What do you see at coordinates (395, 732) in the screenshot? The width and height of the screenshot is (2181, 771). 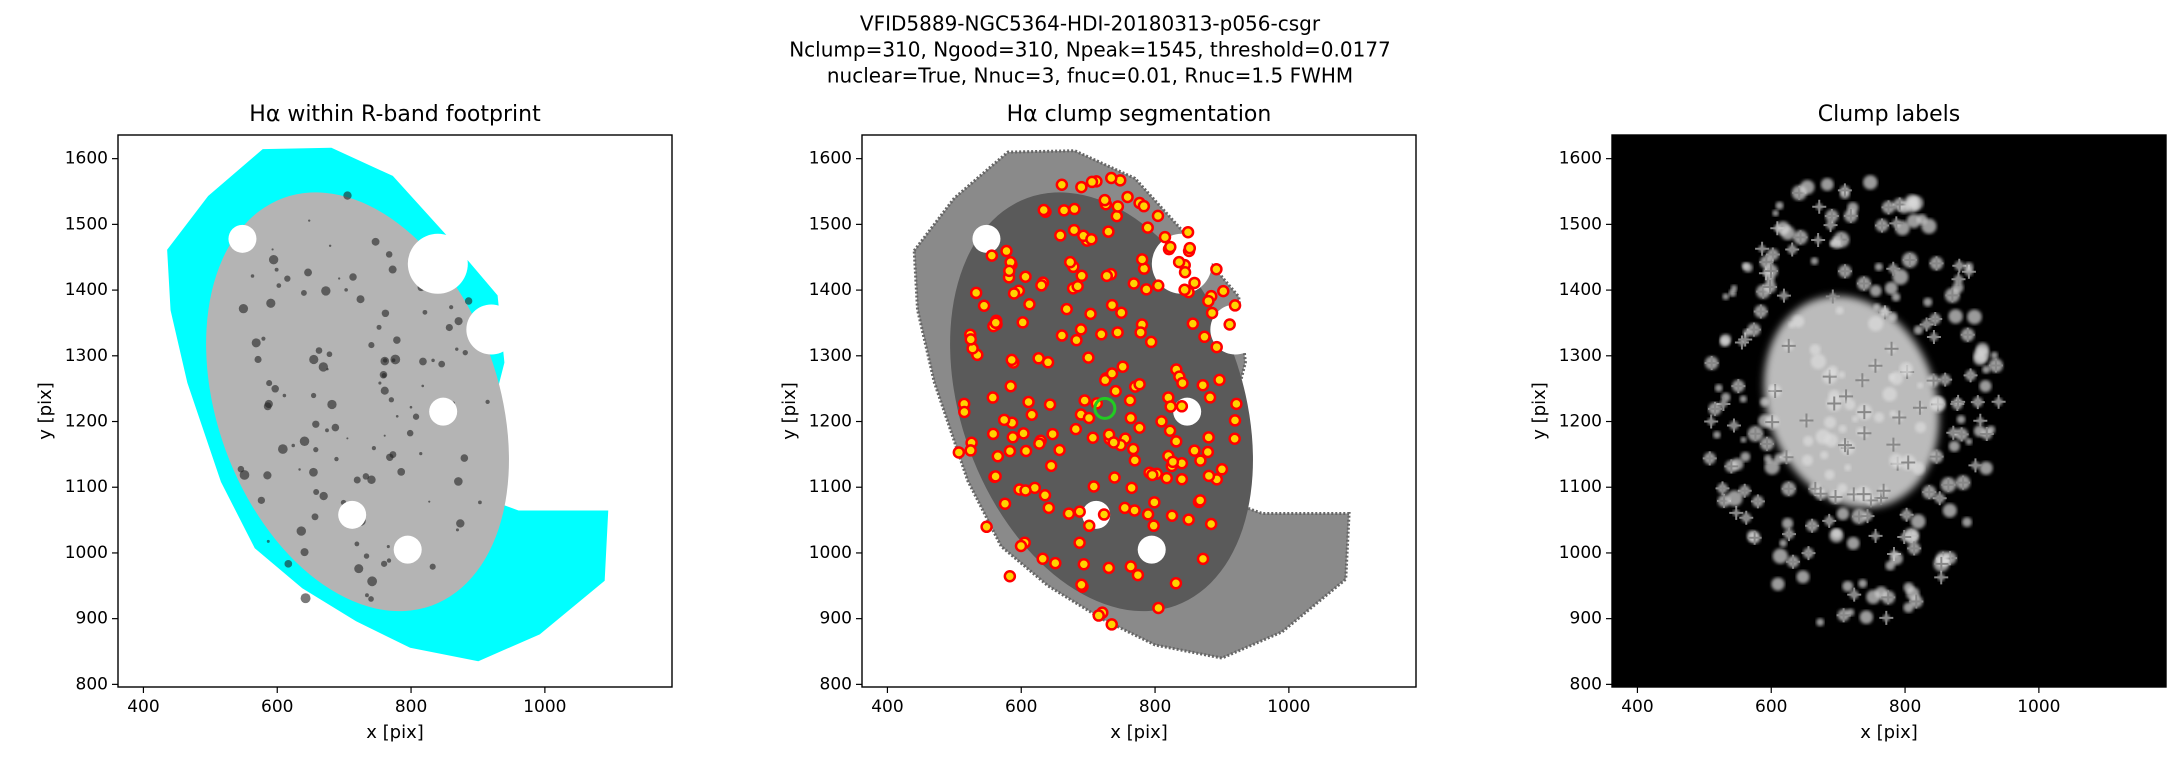 I see `x-axis-label: x [pix]` at bounding box center [395, 732].